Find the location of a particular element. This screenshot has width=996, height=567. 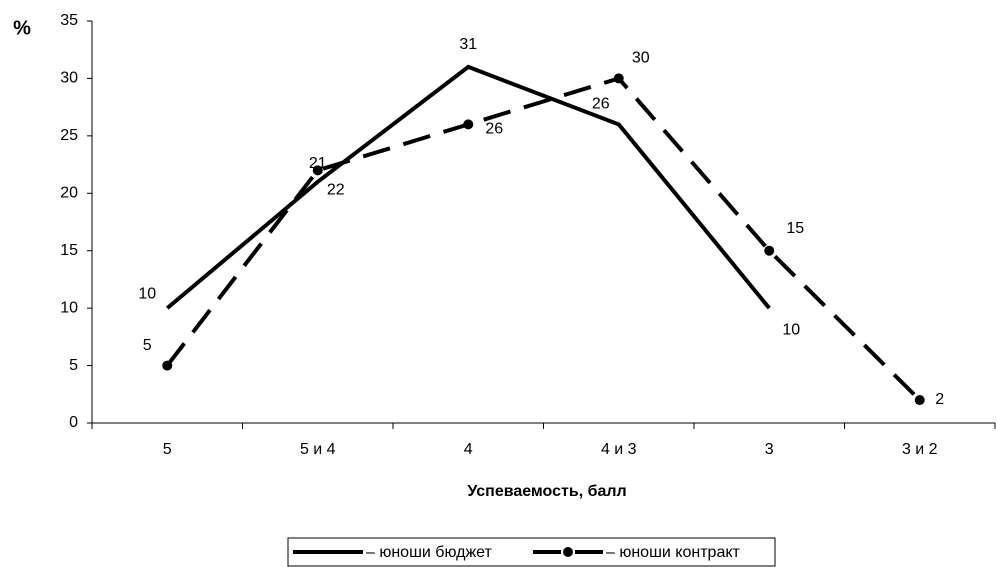

x-tick-label: 4 is located at coordinates (468, 449).